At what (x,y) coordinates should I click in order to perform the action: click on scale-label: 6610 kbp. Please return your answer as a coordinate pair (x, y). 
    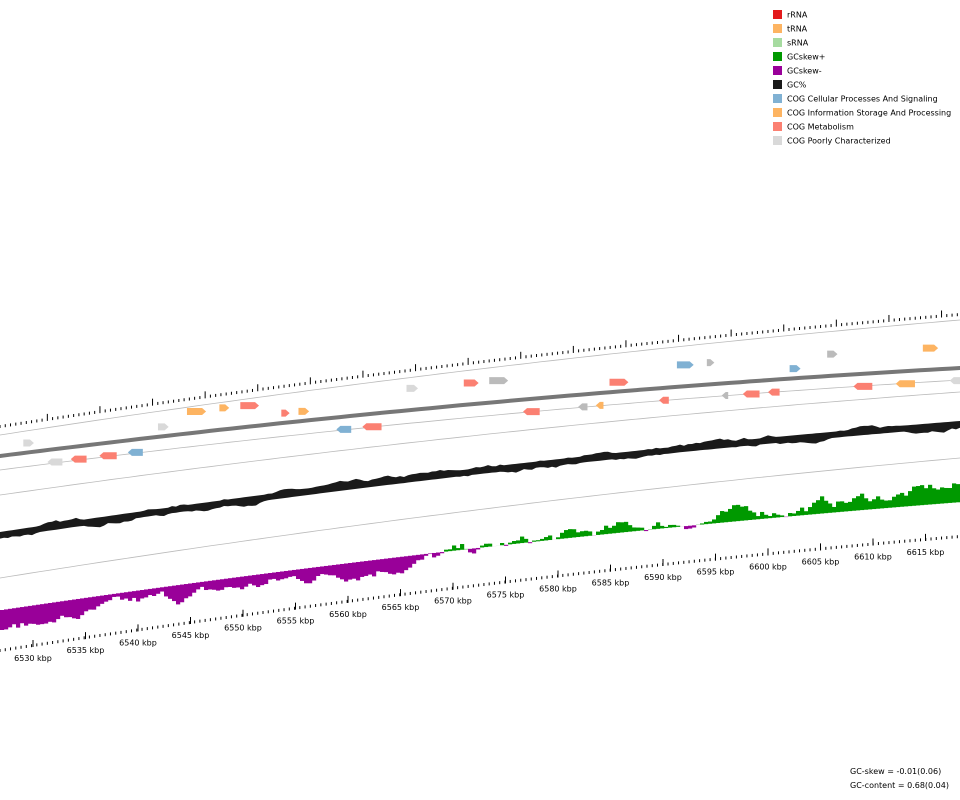
    Looking at the image, I should click on (873, 557).